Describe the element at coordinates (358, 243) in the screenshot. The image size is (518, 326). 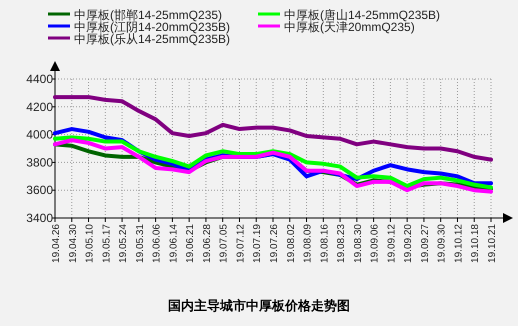
I see `x-tick-label: 19.08.30` at that location.